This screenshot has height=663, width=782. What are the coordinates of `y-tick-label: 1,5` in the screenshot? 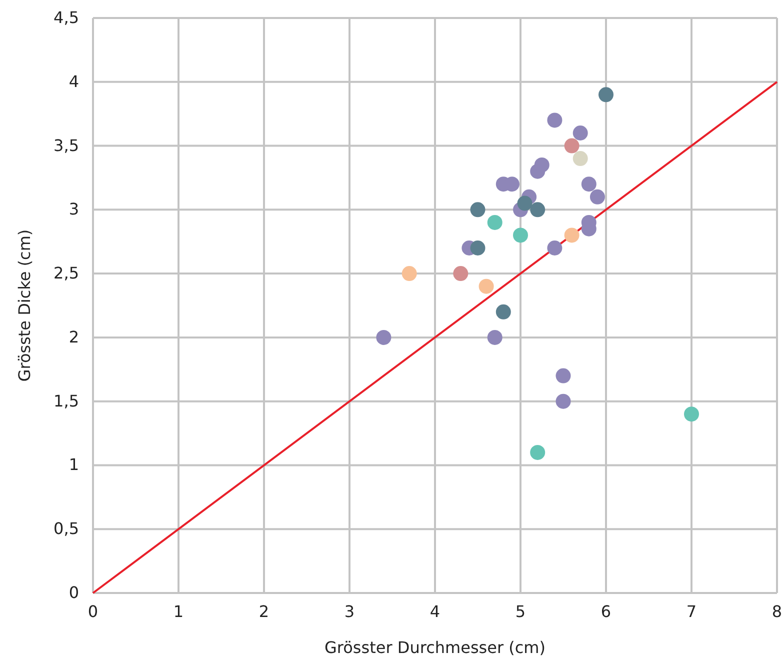 It's located at (66, 400).